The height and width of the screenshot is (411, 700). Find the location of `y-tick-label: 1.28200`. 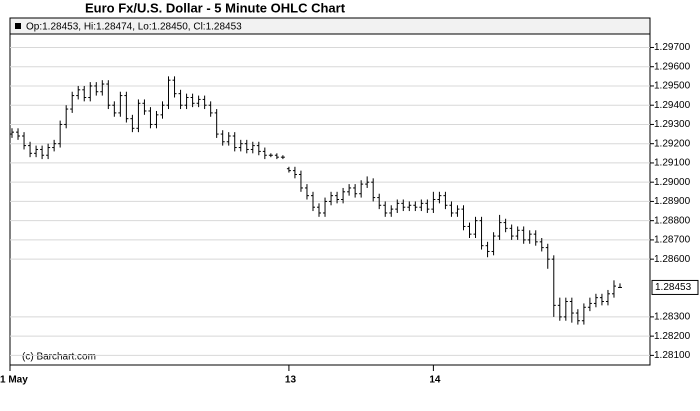

y-tick-label: 1.28200 is located at coordinates (672, 336).